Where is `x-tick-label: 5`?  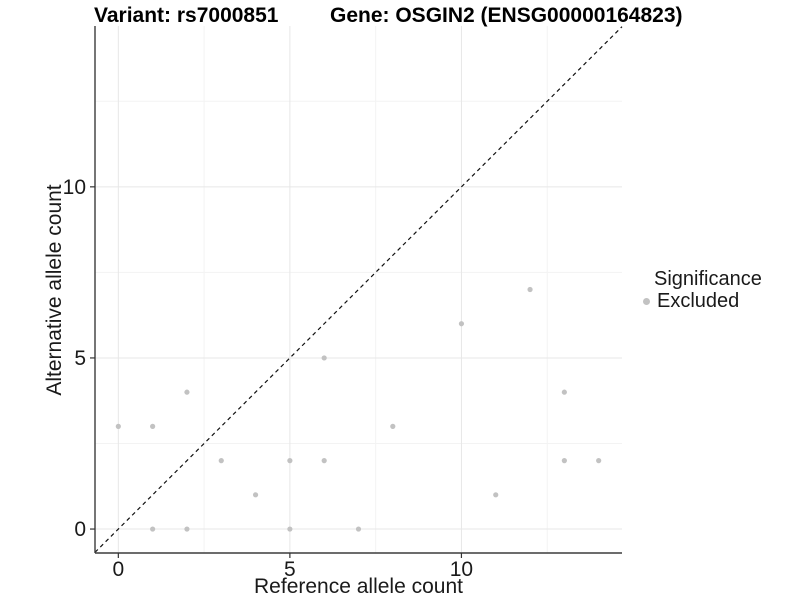 x-tick-label: 5 is located at coordinates (290, 569).